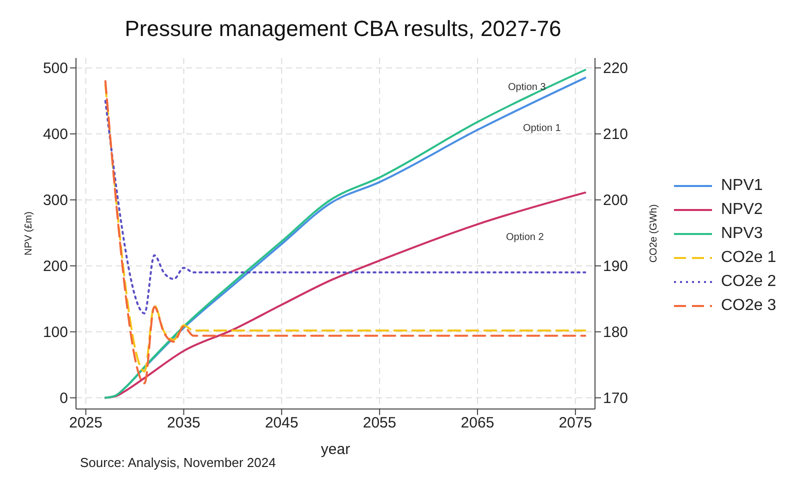 This screenshot has height=493, width=811. I want to click on x-tick-label: 2065, so click(477, 423).